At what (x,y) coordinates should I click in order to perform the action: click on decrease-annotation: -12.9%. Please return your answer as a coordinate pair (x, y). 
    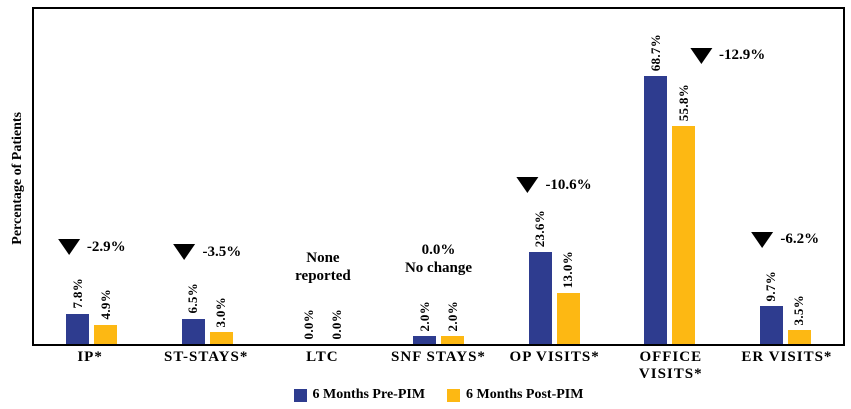
    Looking at the image, I should click on (727, 55).